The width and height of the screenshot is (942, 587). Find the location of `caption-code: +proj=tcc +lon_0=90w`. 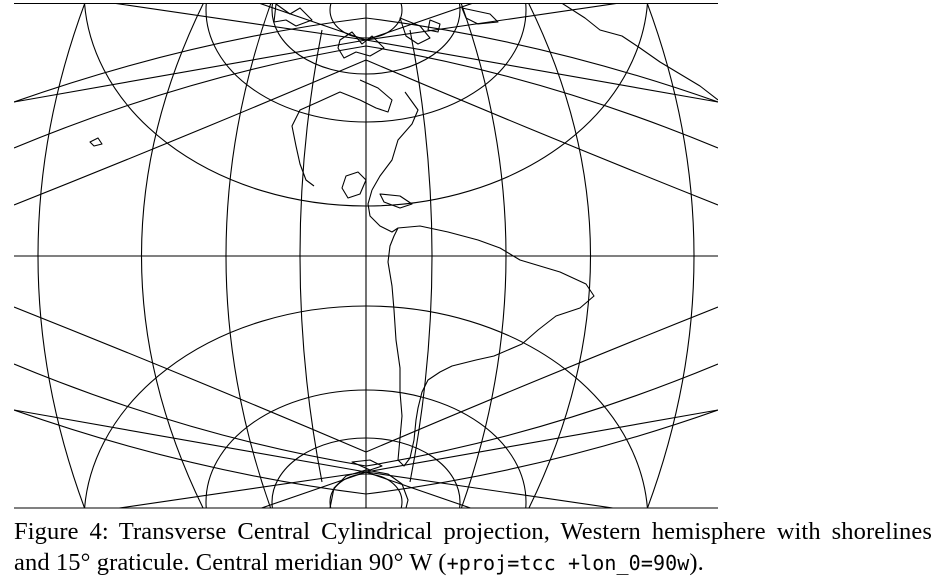

caption-code: +proj=tcc +lon_0=90w is located at coordinates (568, 563).